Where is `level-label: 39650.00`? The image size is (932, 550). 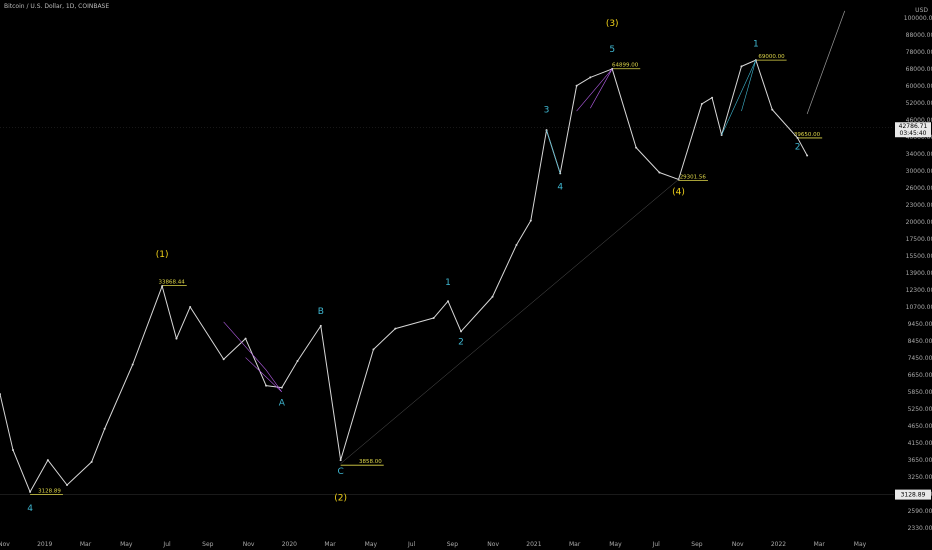 level-label: 39650.00 is located at coordinates (807, 135).